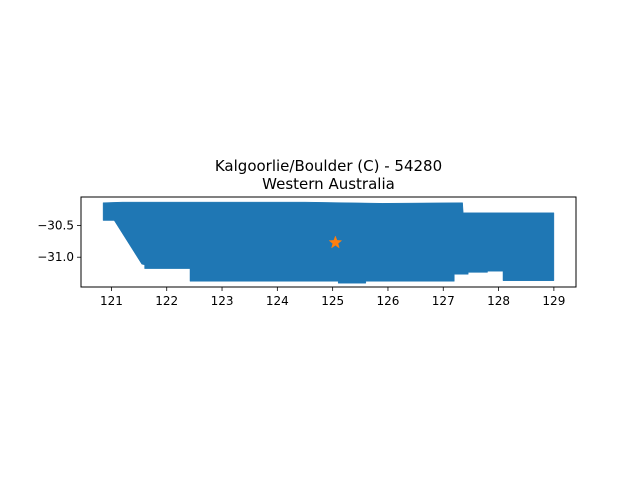 The width and height of the screenshot is (640, 480). What do you see at coordinates (332, 301) in the screenshot?
I see `x-tick-label: 125` at bounding box center [332, 301].